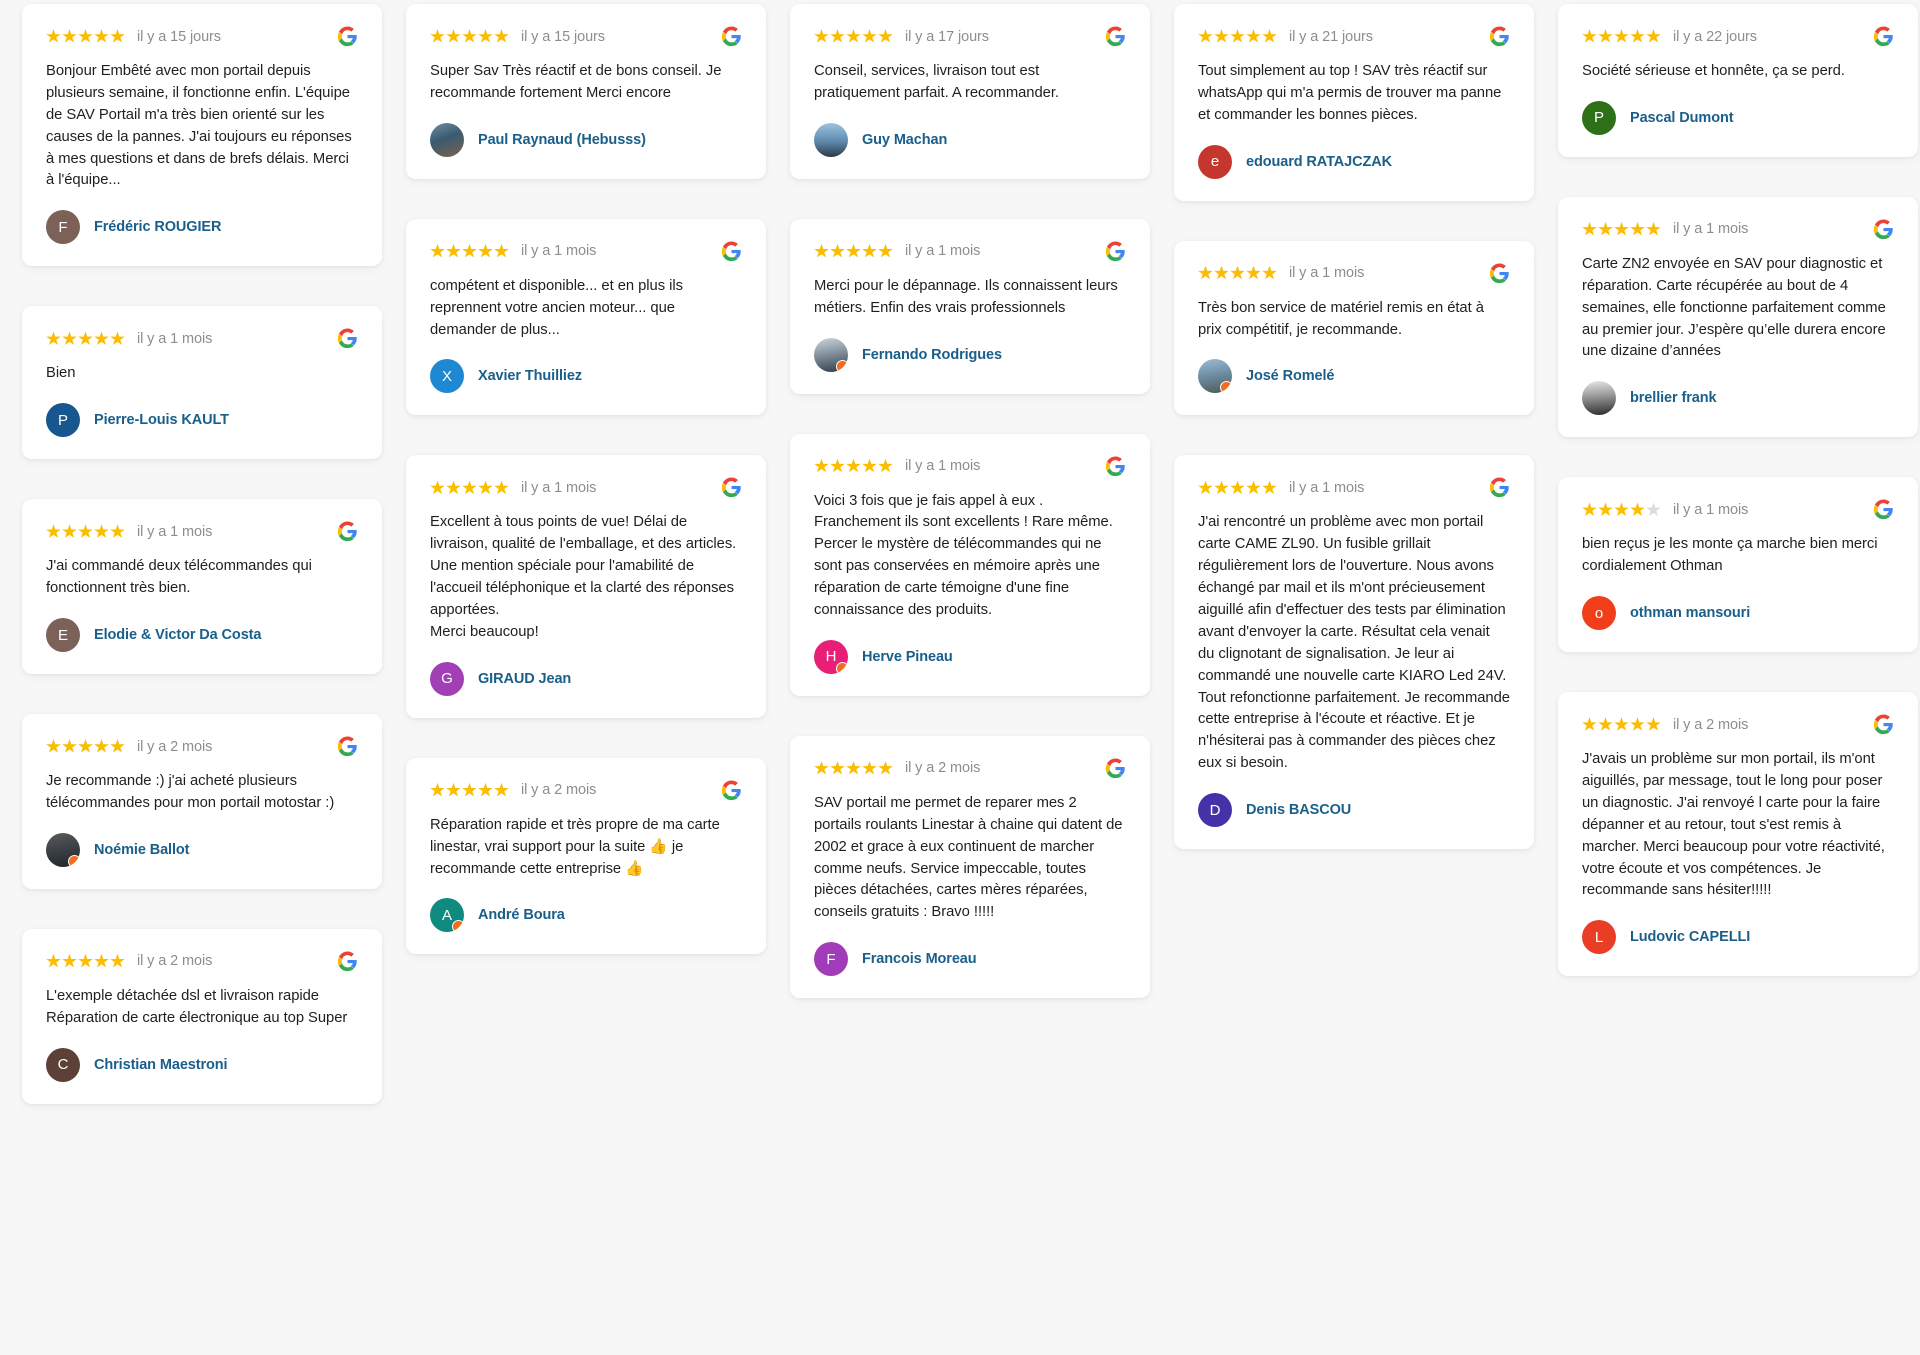 The height and width of the screenshot is (1355, 1920). I want to click on review-author-row: F Francois Moreau, so click(970, 959).